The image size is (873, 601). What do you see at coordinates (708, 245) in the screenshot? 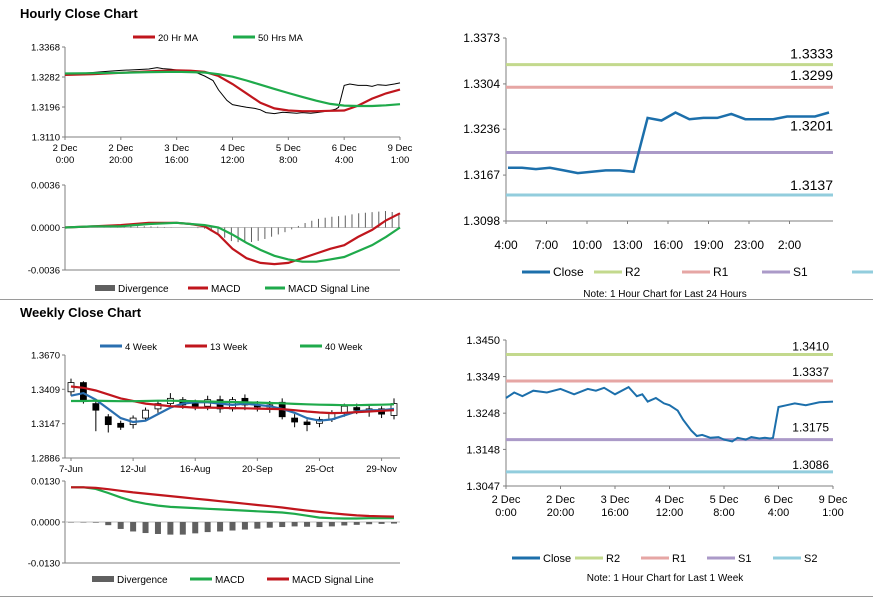
I see `hourly-pivot-xtick-label: 19:00` at bounding box center [708, 245].